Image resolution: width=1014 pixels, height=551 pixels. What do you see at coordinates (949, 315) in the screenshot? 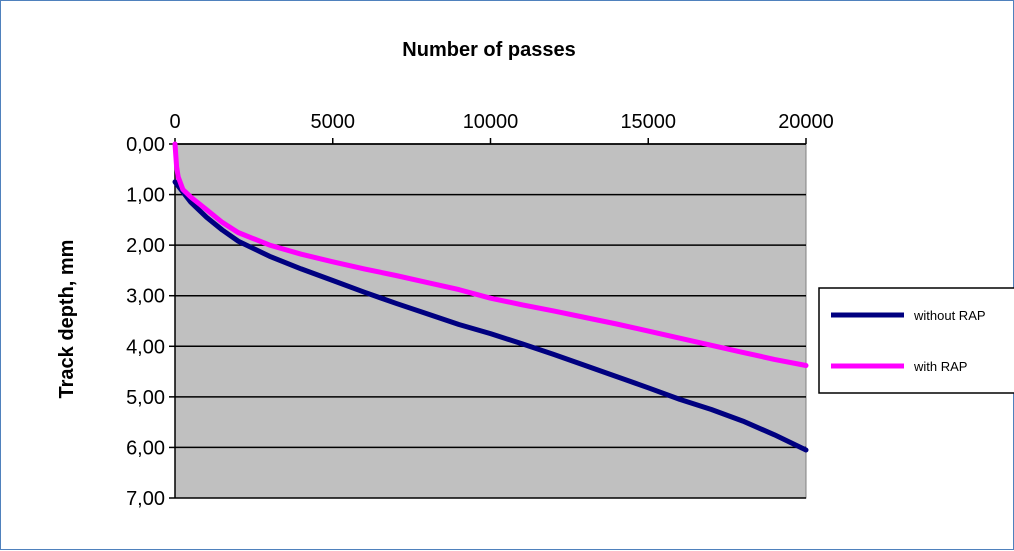
I see `legend-entry: without RAP` at bounding box center [949, 315].